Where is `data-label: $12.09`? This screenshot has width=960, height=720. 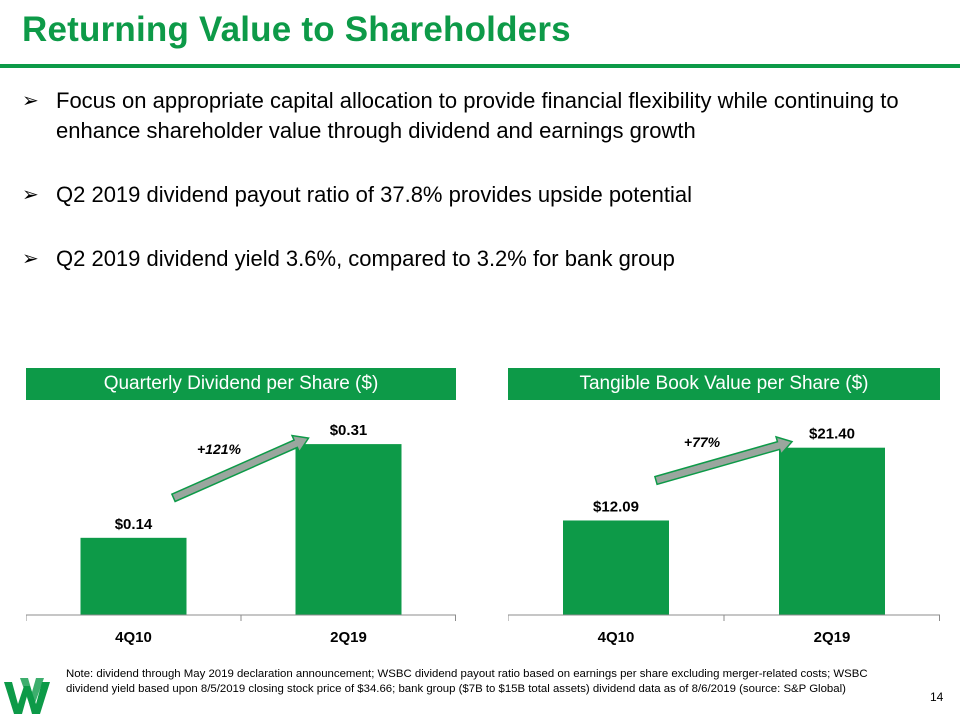 data-label: $12.09 is located at coordinates (616, 506).